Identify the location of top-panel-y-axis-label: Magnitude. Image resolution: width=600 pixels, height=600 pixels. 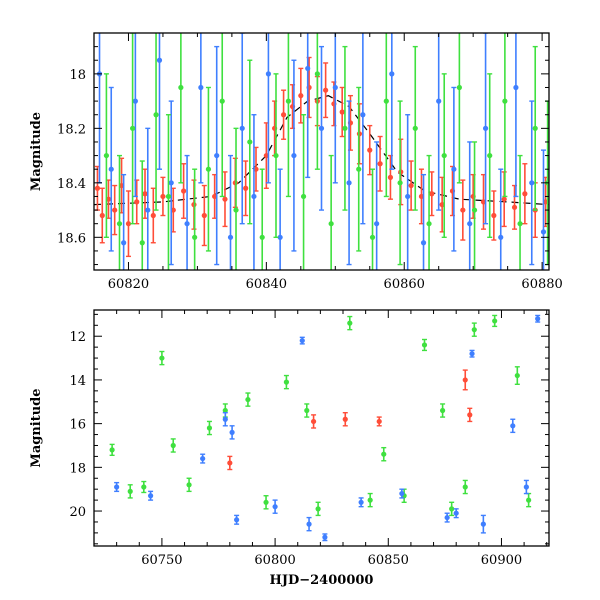
(36, 151).